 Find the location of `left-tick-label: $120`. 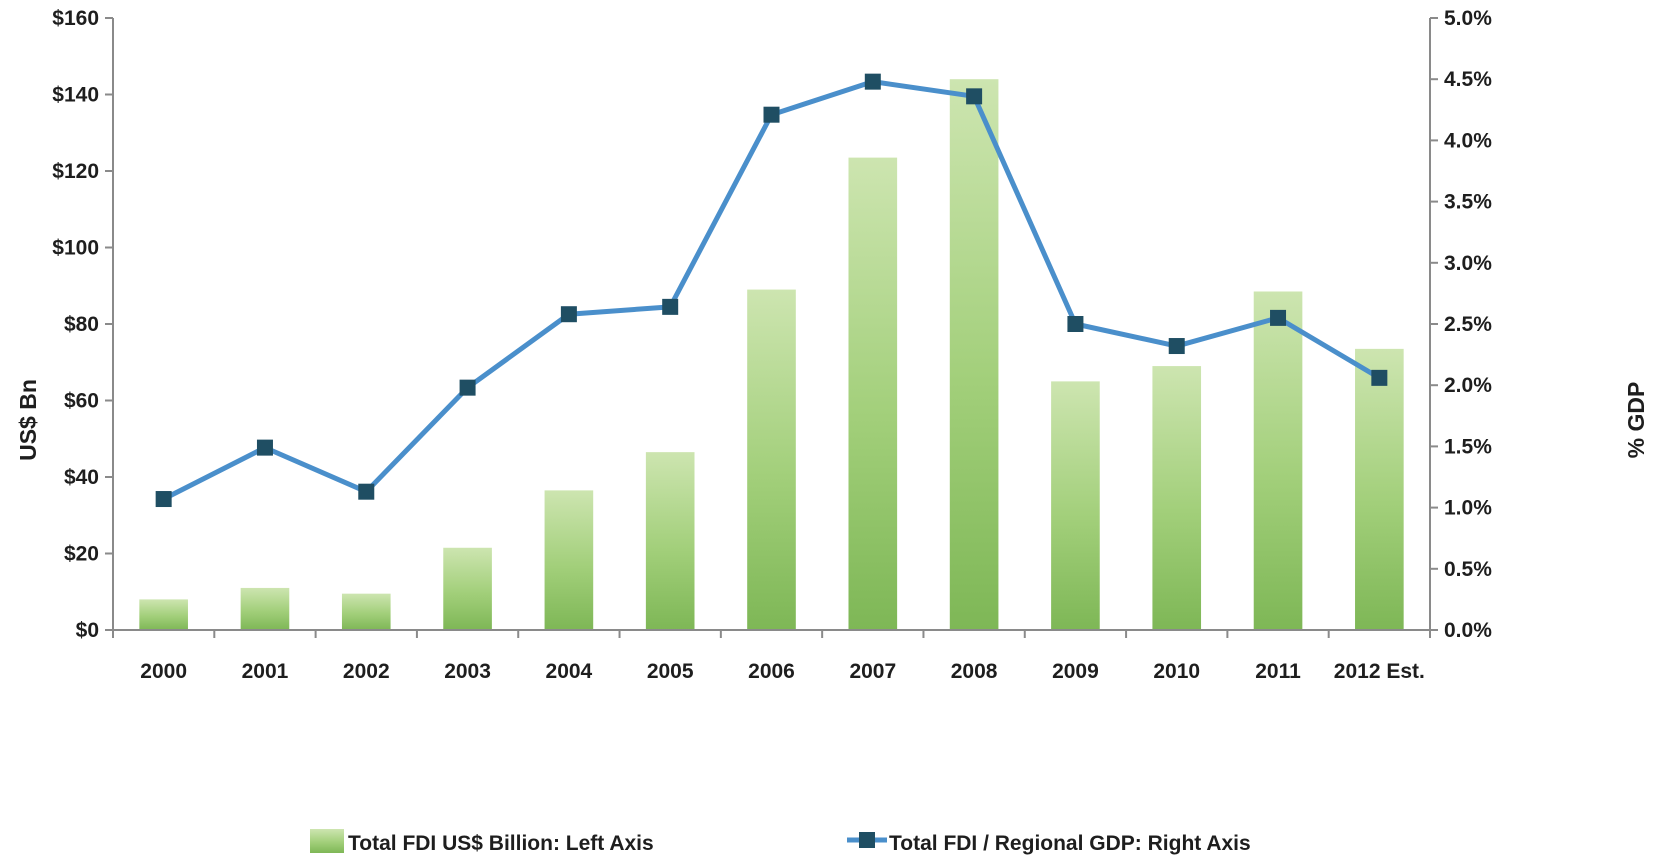

left-tick-label: $120 is located at coordinates (75, 171).